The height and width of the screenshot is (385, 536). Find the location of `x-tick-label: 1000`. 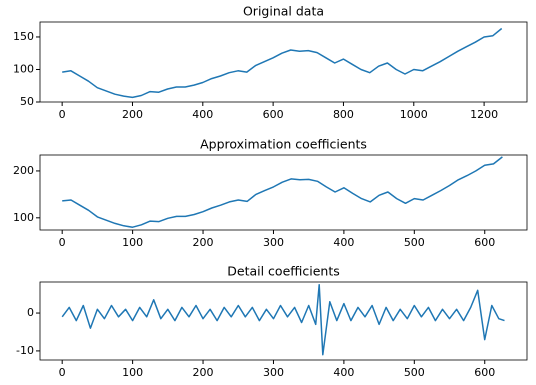

x-tick-label: 1000 is located at coordinates (414, 114).